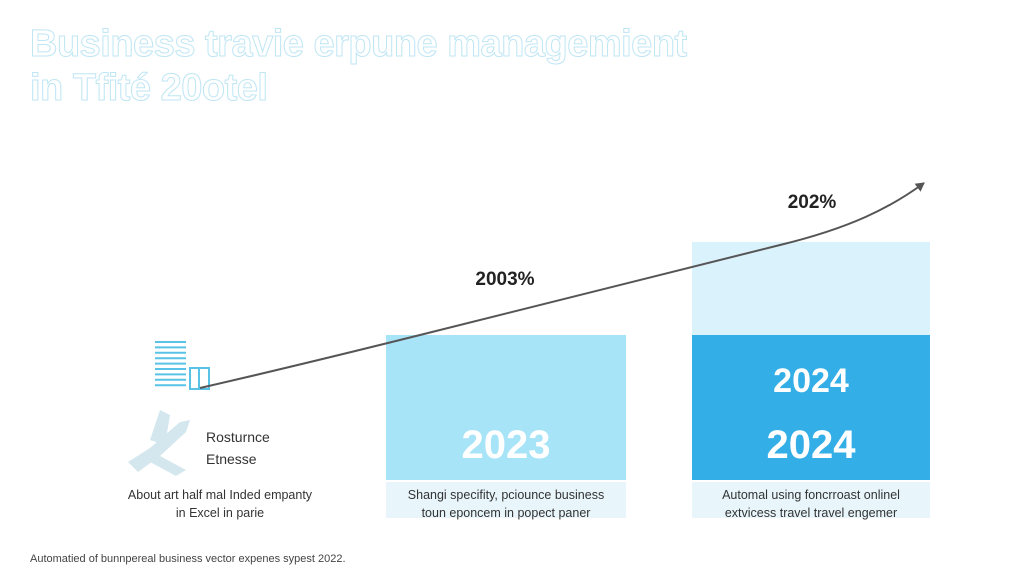 The width and height of the screenshot is (1024, 585). I want to click on description-text-3-1: Automal using foncrroast onlinel, so click(811, 495).